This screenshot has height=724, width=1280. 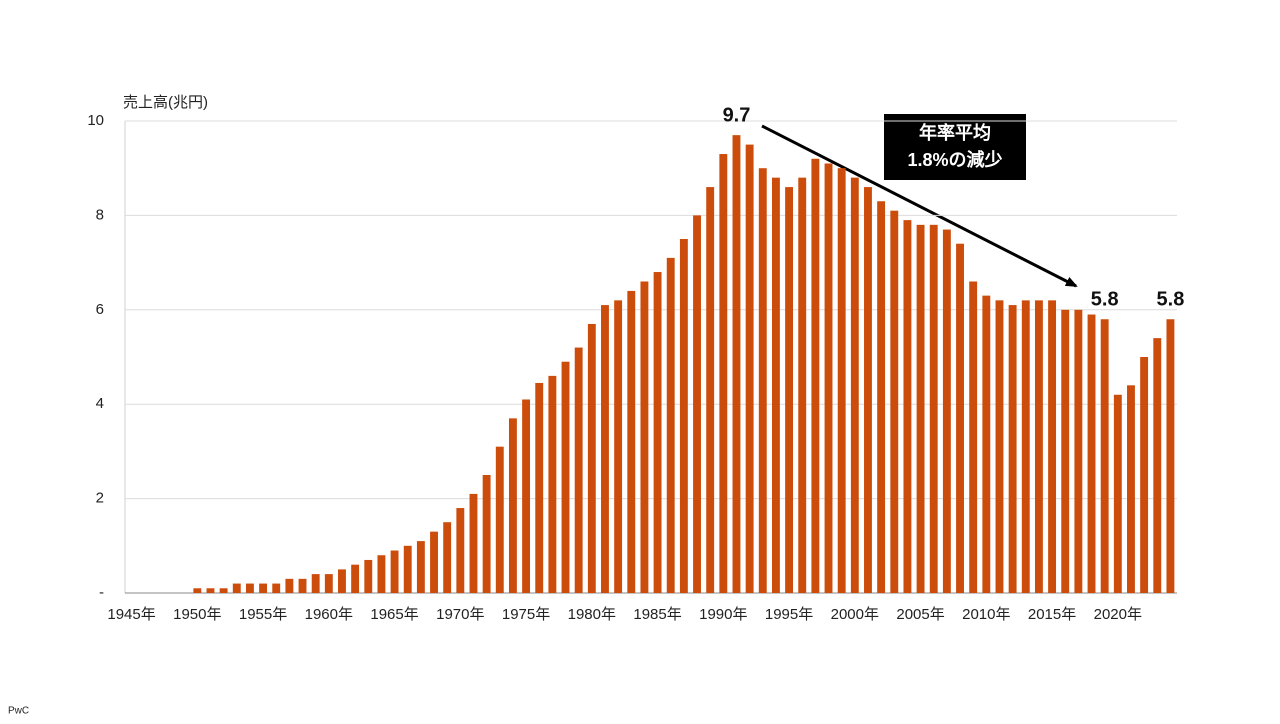 What do you see at coordinates (919, 206) in the screenshot?
I see `trend-arrow` at bounding box center [919, 206].